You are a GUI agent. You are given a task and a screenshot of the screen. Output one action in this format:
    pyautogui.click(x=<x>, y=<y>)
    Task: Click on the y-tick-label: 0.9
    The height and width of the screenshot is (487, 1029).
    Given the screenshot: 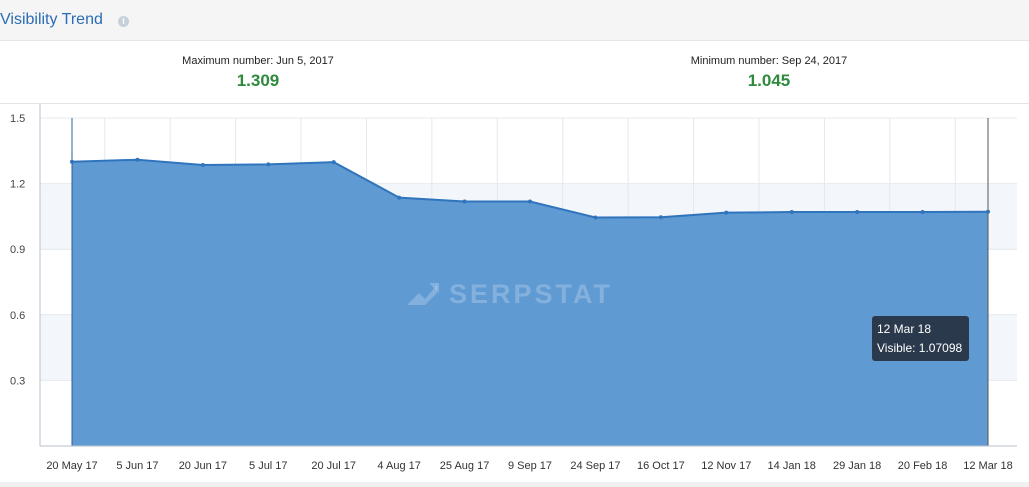 What is the action you would take?
    pyautogui.click(x=17, y=250)
    